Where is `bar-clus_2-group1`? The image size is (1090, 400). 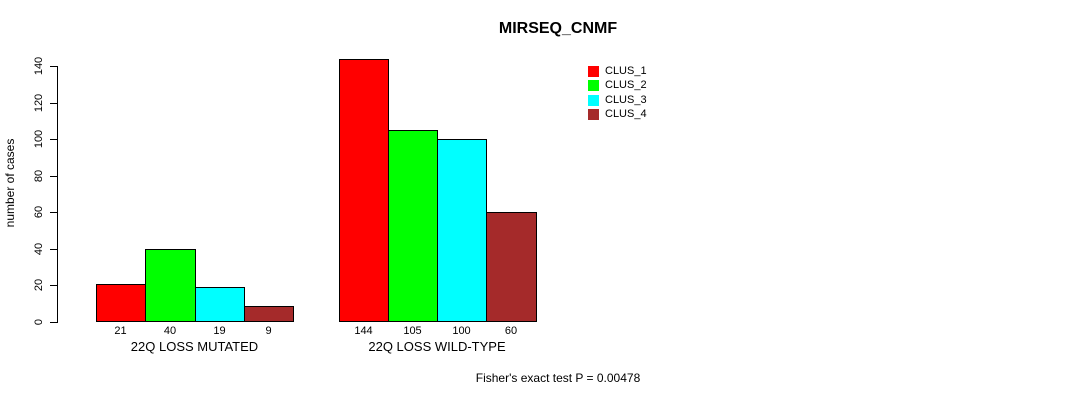
bar-clus_2-group1 is located at coordinates (170, 285).